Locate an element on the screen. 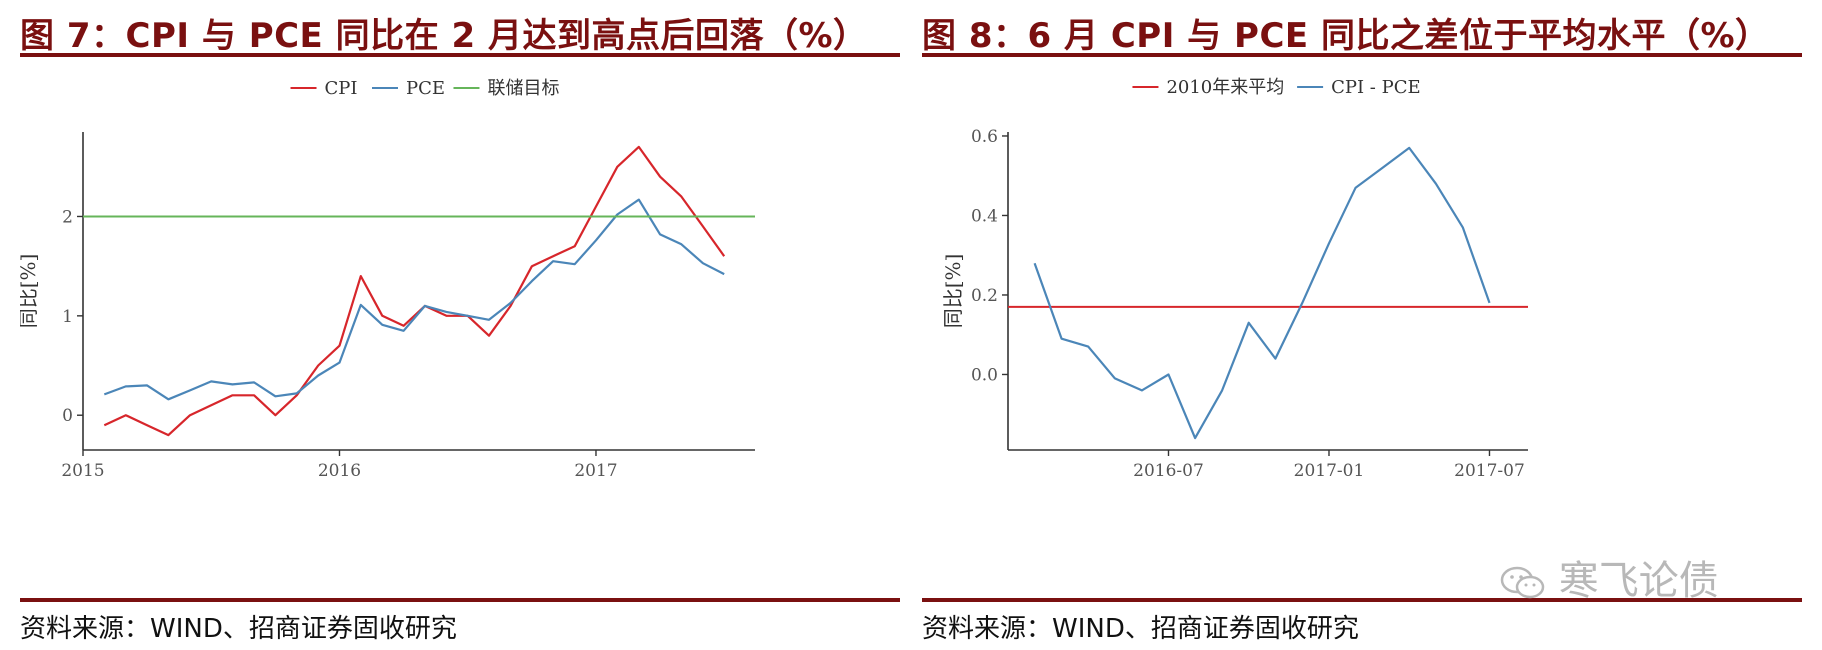 This screenshot has height=650, width=1822. y-tick-label: 0 is located at coordinates (67, 416).